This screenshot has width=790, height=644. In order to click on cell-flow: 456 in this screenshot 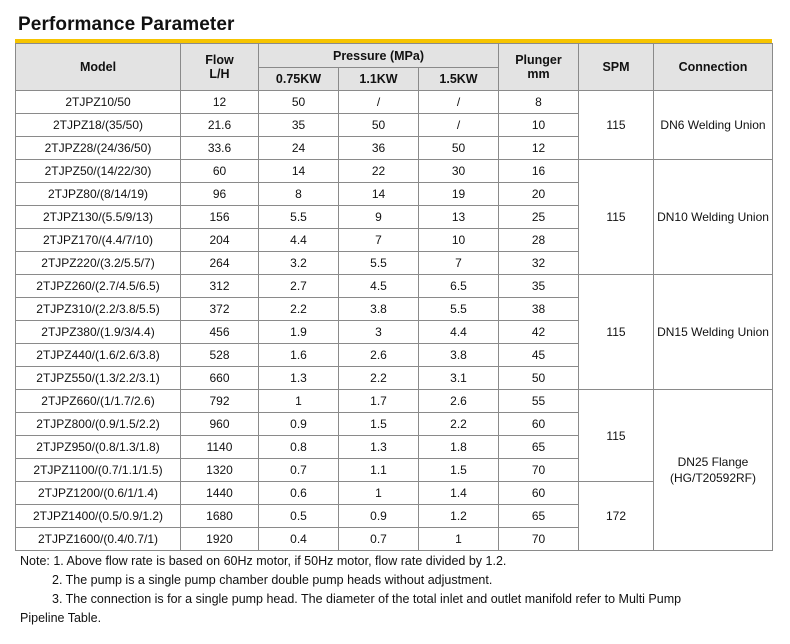, I will do `click(219, 332)`.